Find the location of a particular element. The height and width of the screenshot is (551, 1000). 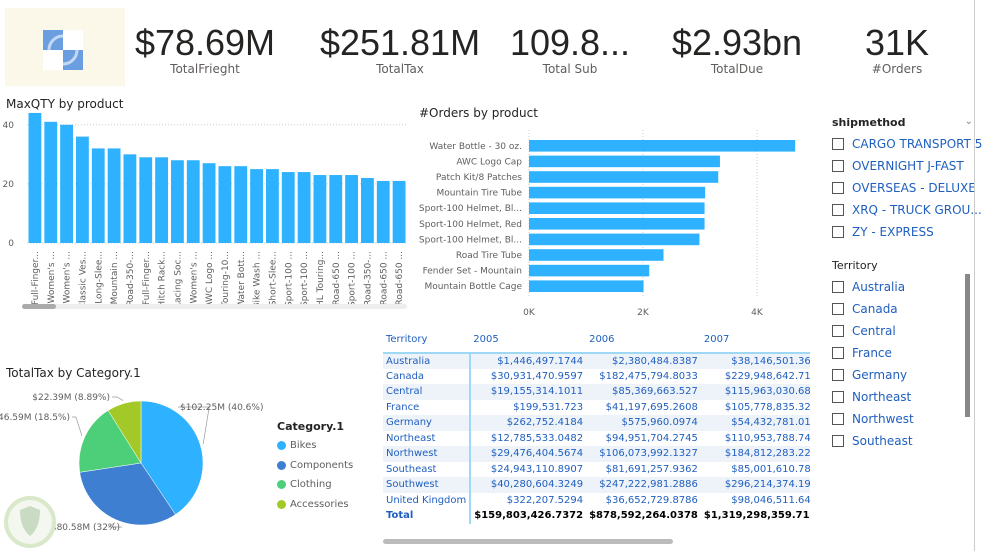

legend-item: Accessories is located at coordinates (315, 505).